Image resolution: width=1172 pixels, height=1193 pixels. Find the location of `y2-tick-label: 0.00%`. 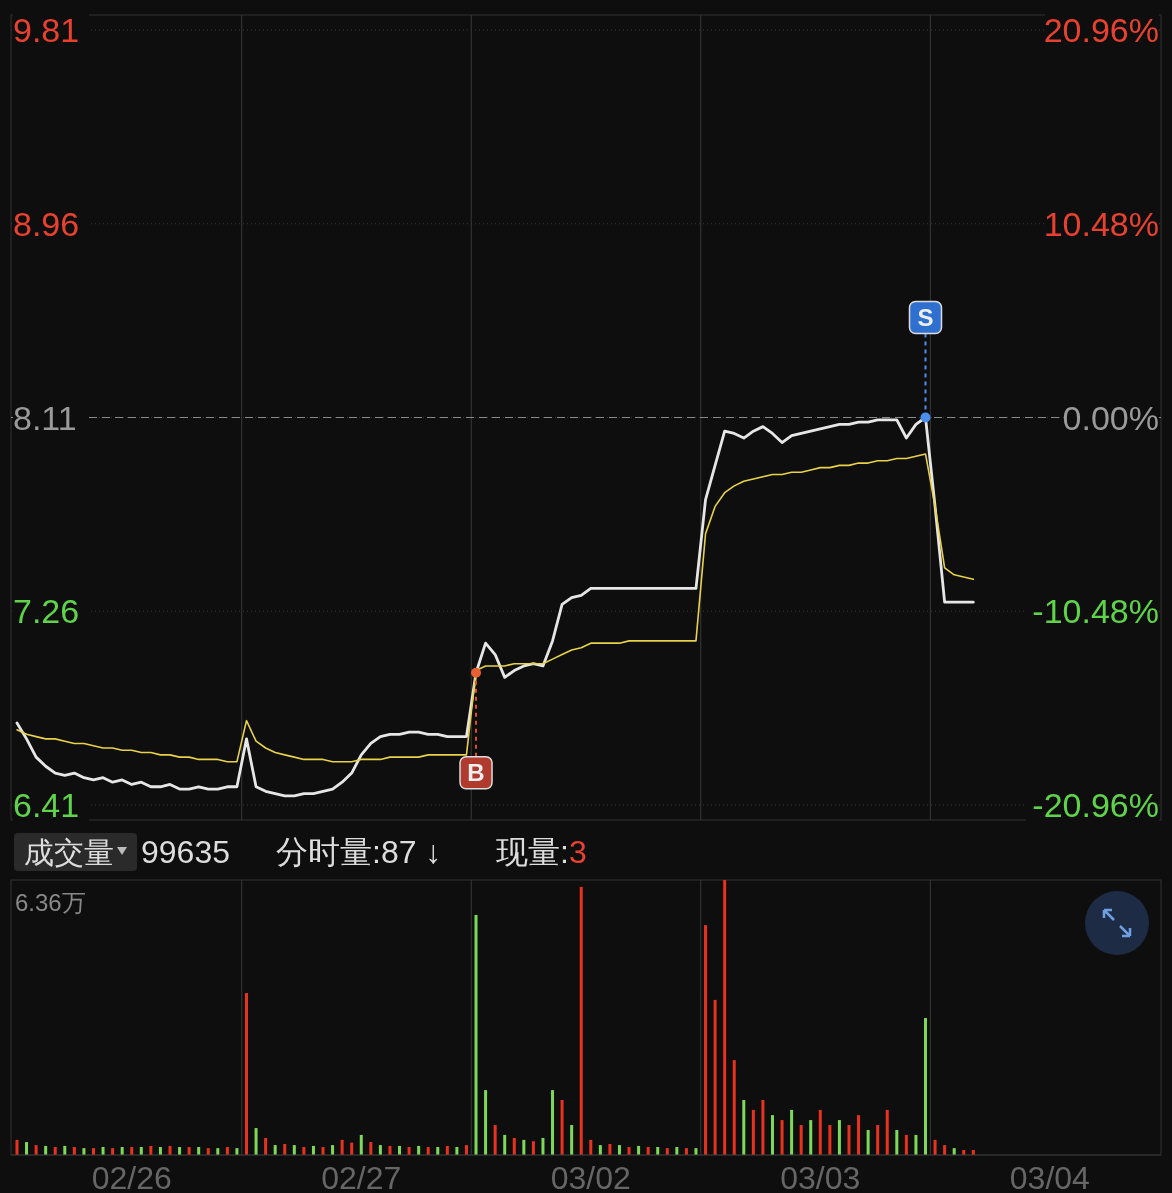

y2-tick-label: 0.00% is located at coordinates (1110, 417).